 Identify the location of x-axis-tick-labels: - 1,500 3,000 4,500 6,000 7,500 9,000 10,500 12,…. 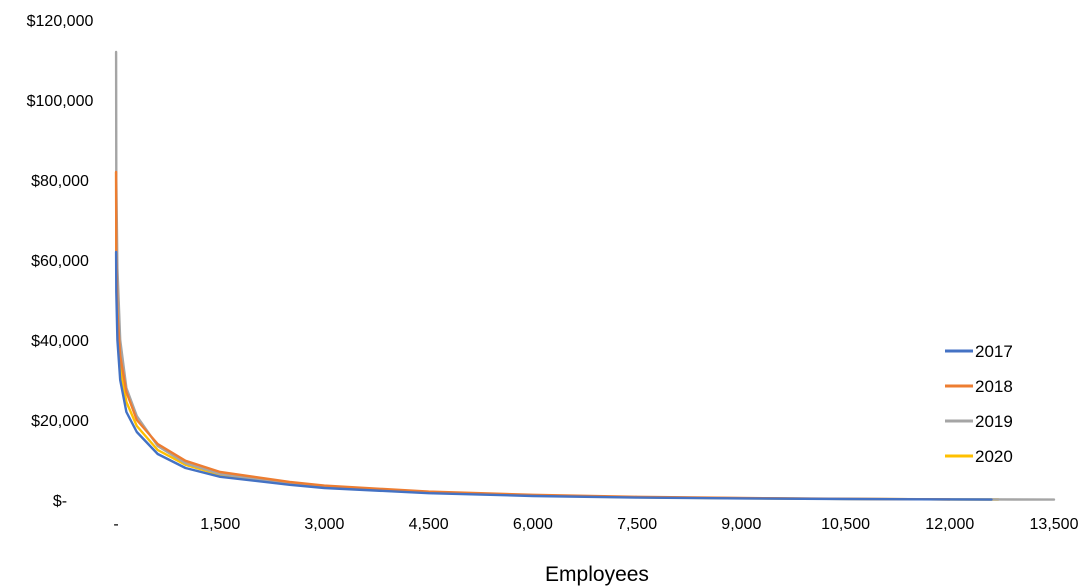
(595, 524).